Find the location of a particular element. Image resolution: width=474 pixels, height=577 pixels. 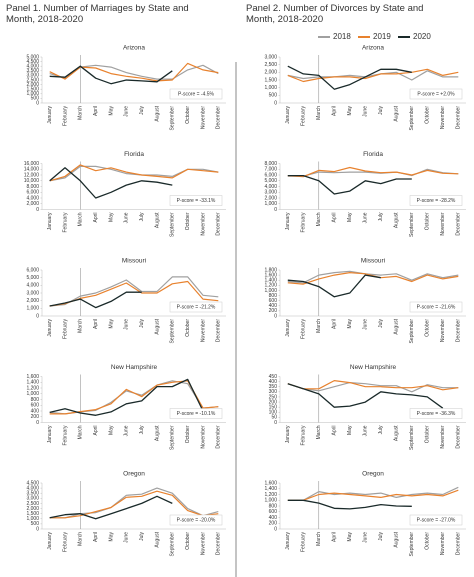

y-tick-label: 200 is located at coordinates (35, 417).